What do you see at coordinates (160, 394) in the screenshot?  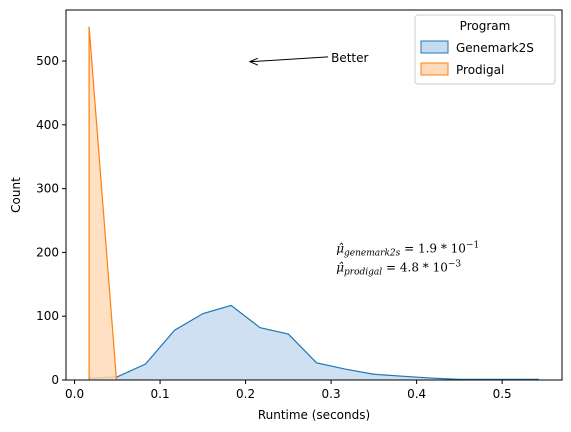 I see `x-tick-label: 0.1` at bounding box center [160, 394].